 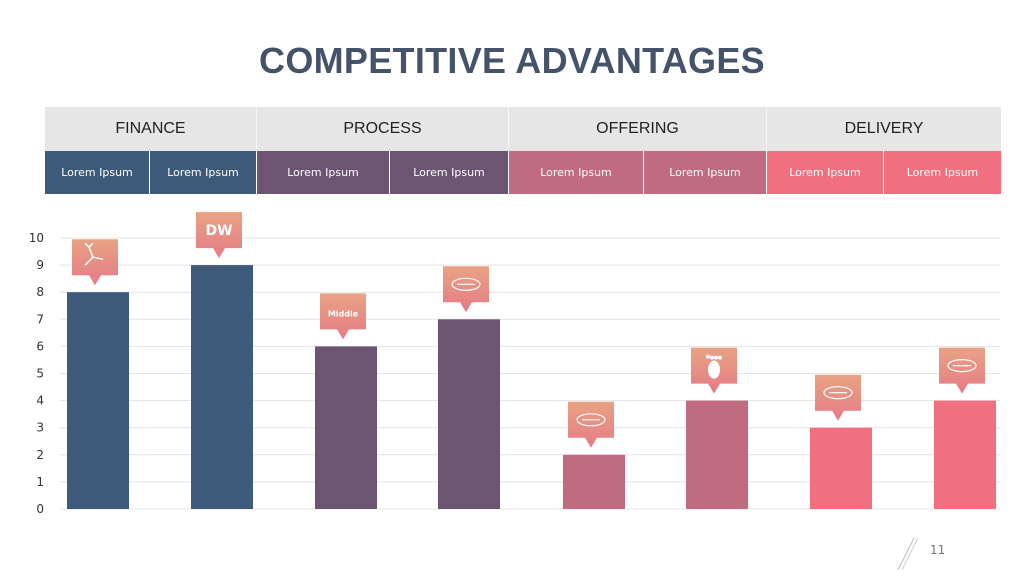 I want to click on tag-logo-icon, so click(x=962, y=370).